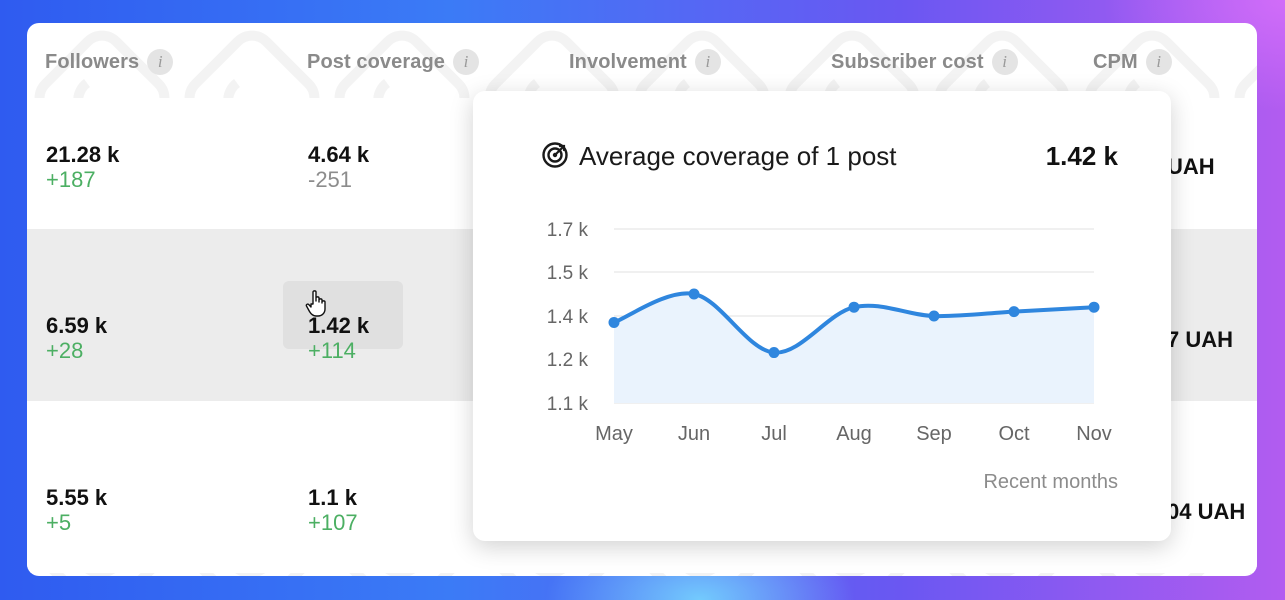 This screenshot has height=600, width=1285. What do you see at coordinates (854, 434) in the screenshot?
I see `x-tick-label: Aug` at bounding box center [854, 434].